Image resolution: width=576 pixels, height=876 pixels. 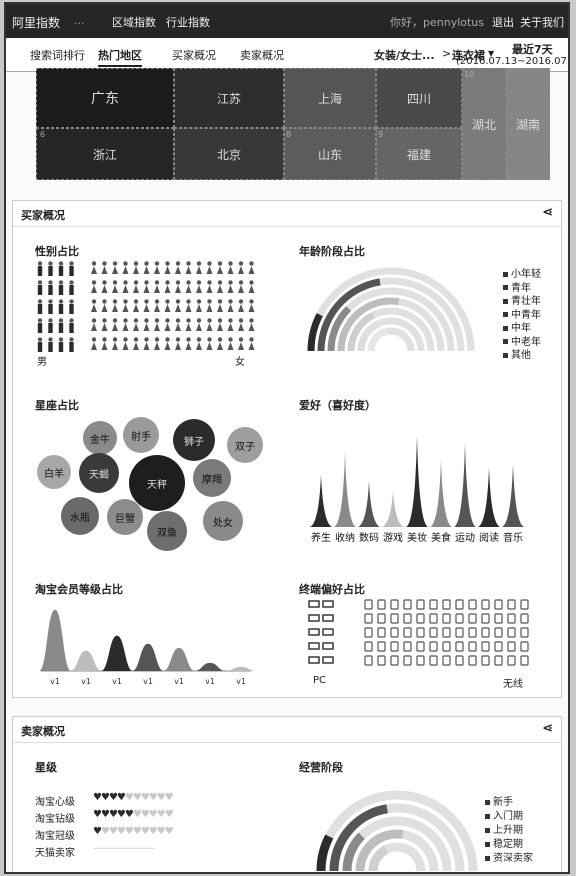 What do you see at coordinates (522, 340) in the screenshot?
I see `legend-item: 中老年` at bounding box center [522, 340].